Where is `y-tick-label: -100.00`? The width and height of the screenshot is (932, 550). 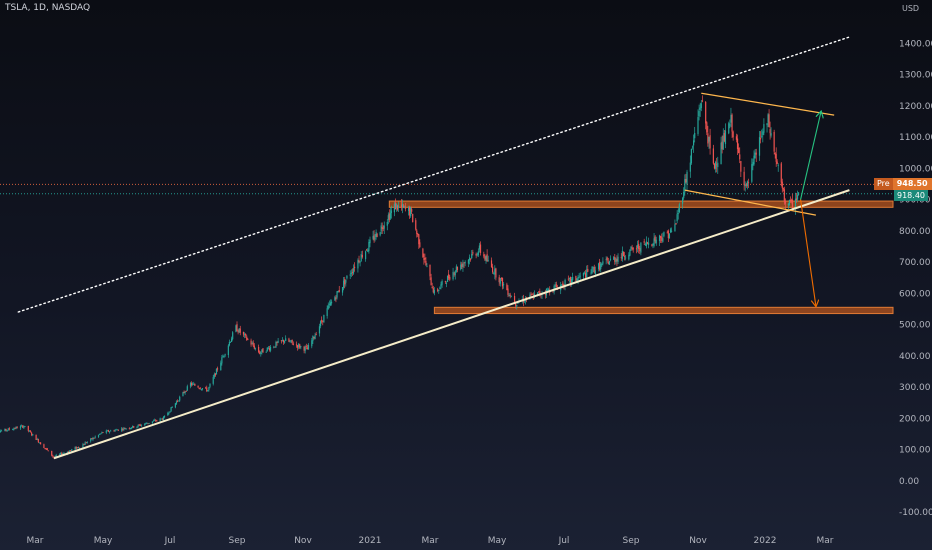 y-tick-label: -100.00 is located at coordinates (915, 513).